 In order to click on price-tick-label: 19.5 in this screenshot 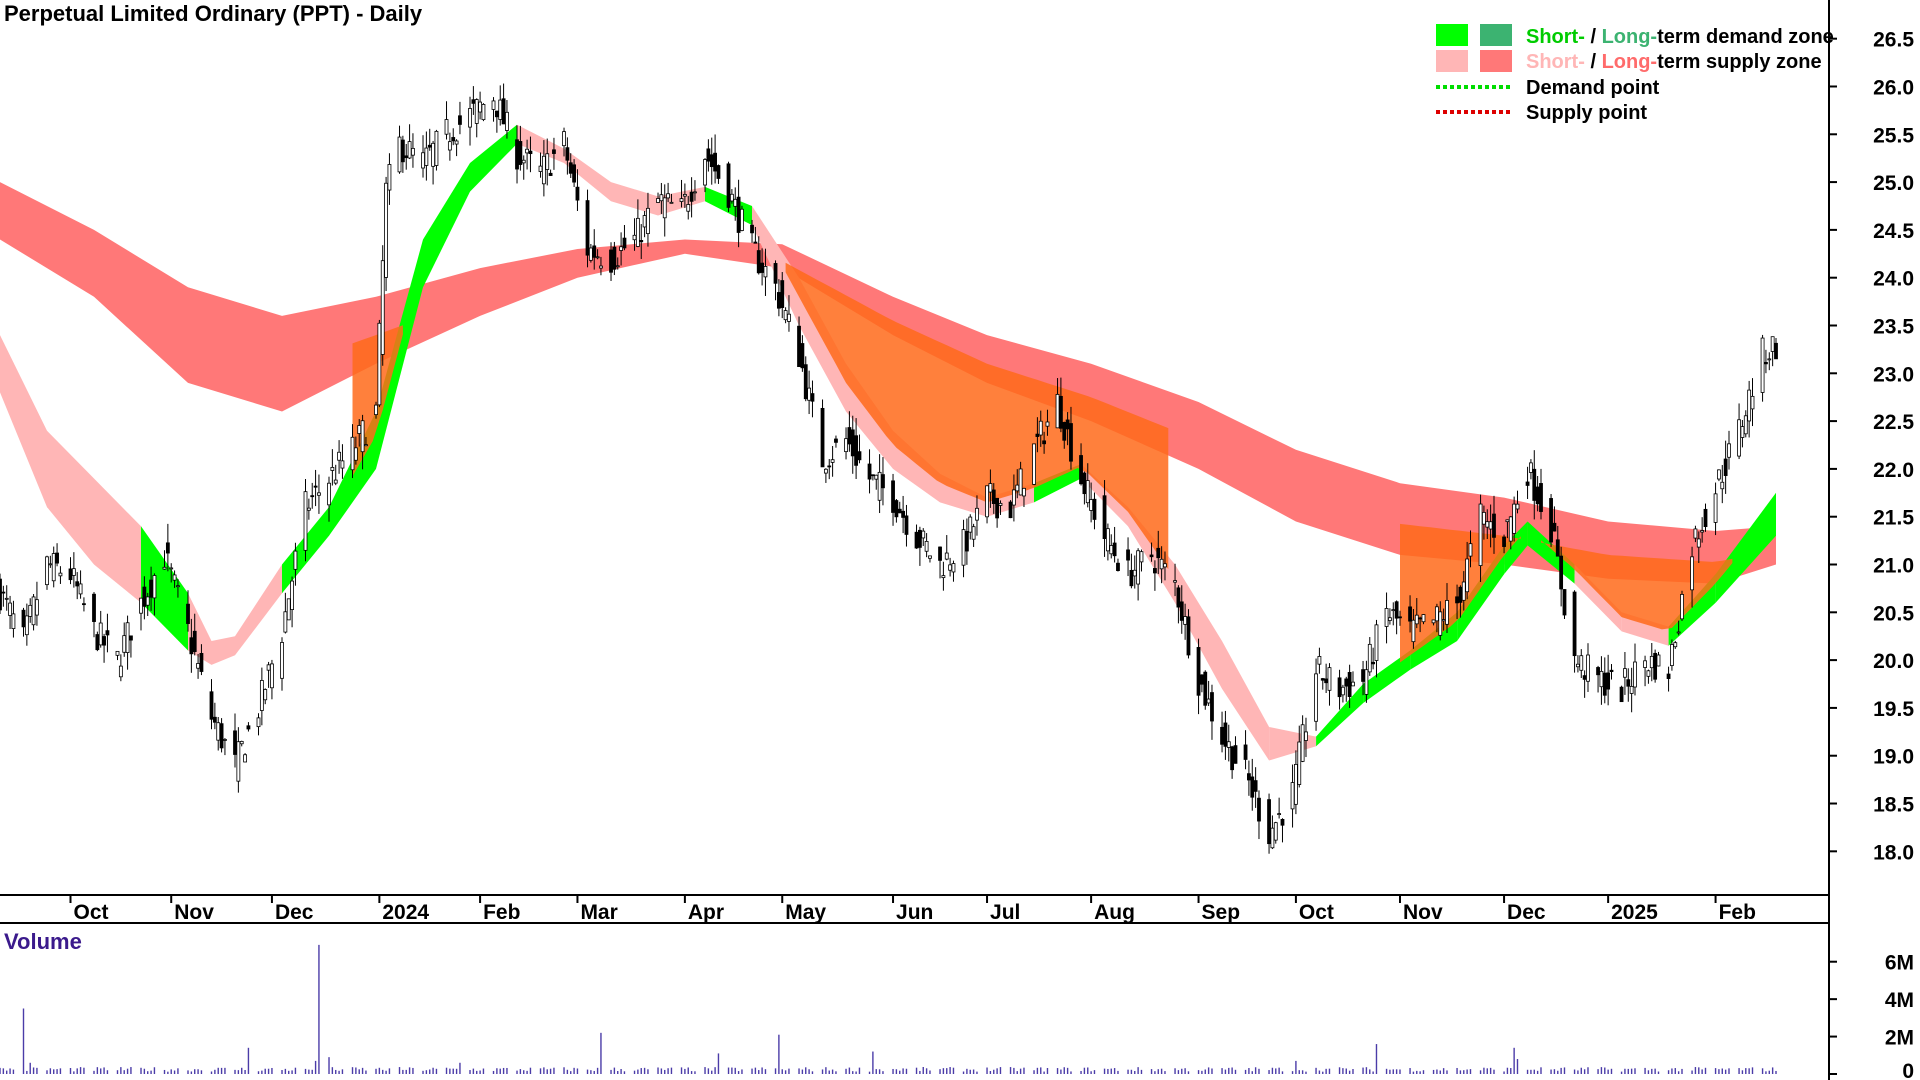, I will do `click(1893, 709)`.